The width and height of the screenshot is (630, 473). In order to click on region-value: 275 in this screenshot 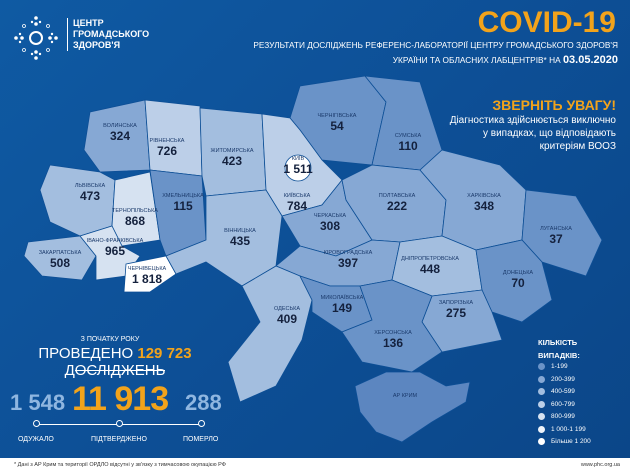, I will do `click(456, 313)`.